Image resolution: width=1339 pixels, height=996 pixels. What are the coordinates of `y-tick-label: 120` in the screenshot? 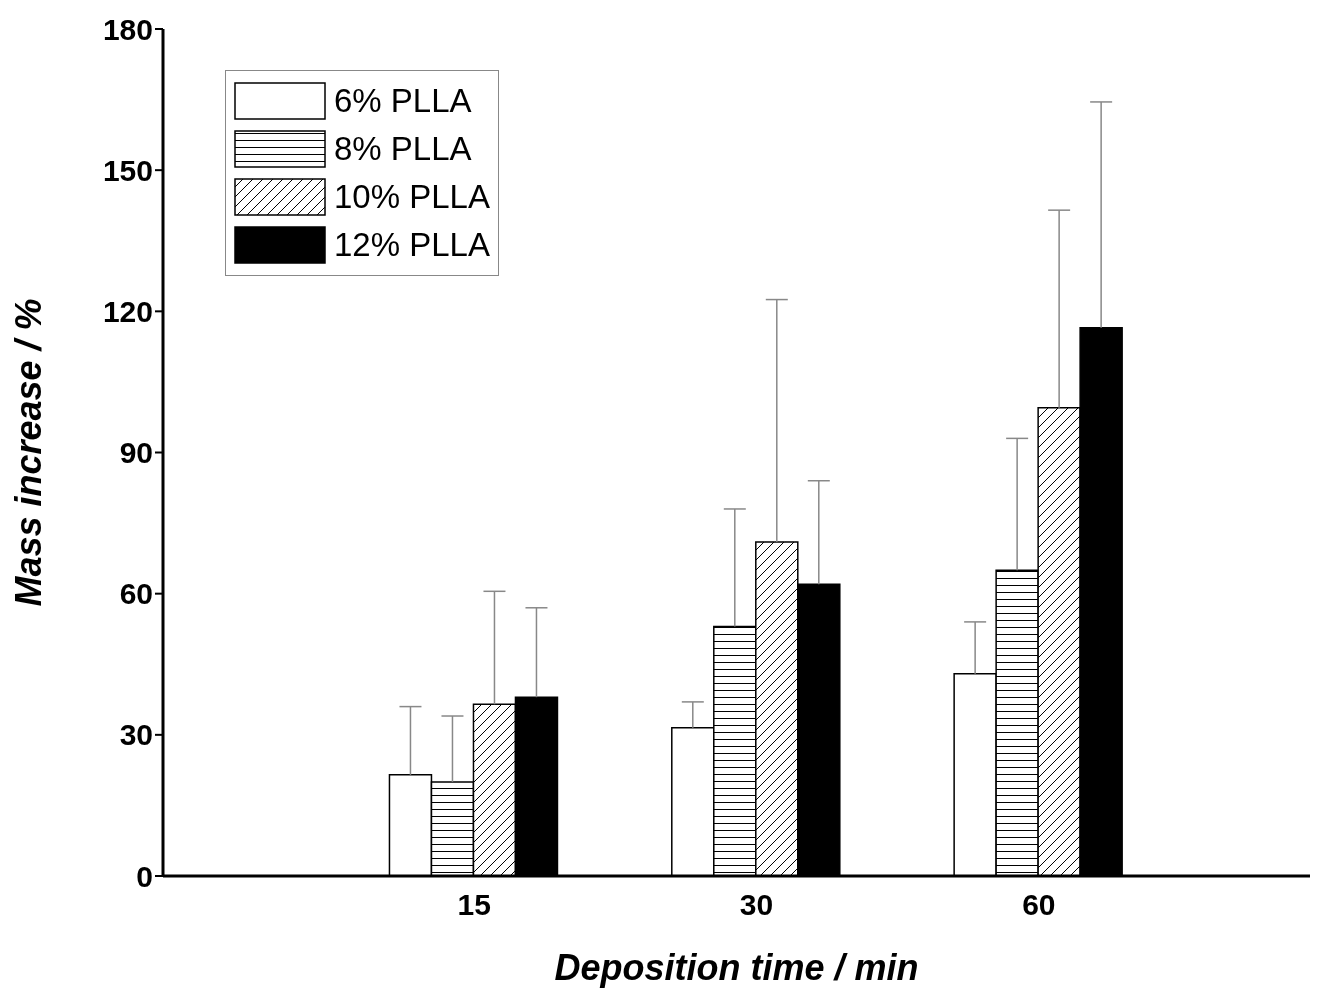 It's located at (127, 311).